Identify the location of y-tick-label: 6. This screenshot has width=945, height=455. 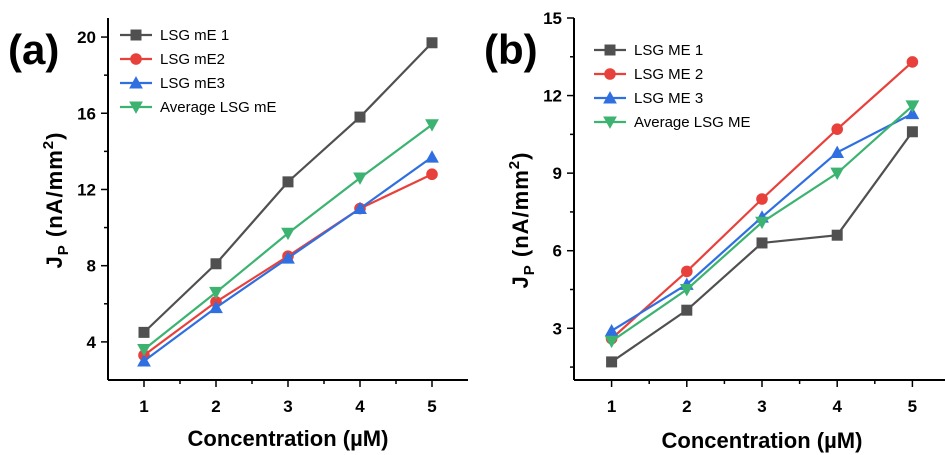
(557, 251).